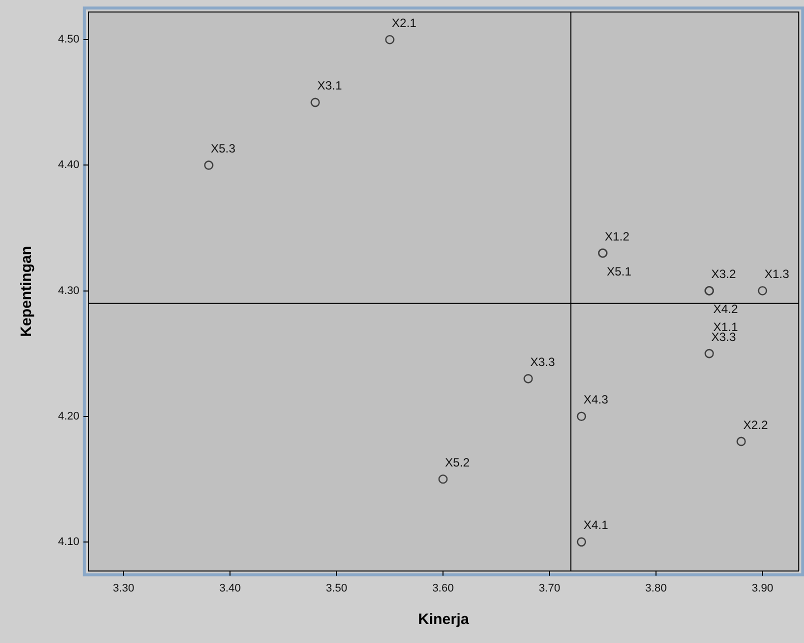  What do you see at coordinates (549, 588) in the screenshot?
I see `x-tick-label: 3.70` at bounding box center [549, 588].